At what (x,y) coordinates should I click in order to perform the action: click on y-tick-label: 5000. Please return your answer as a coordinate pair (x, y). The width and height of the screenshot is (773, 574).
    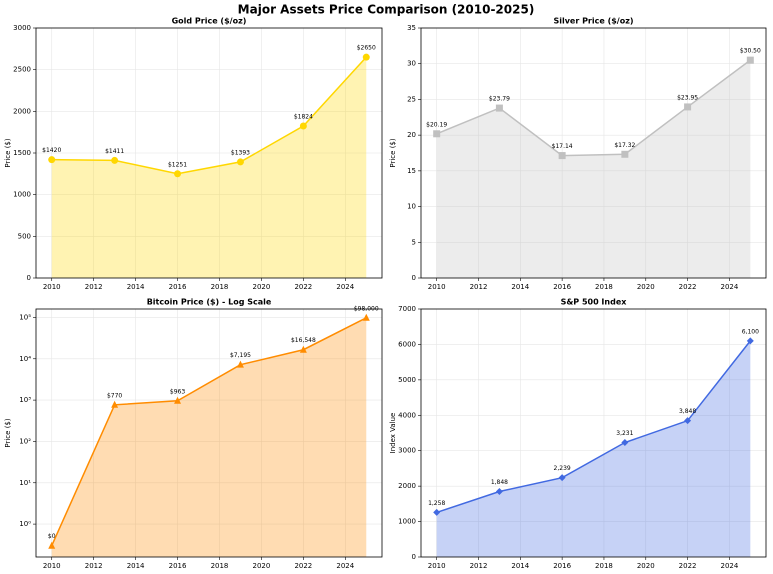
    Looking at the image, I should click on (407, 380).